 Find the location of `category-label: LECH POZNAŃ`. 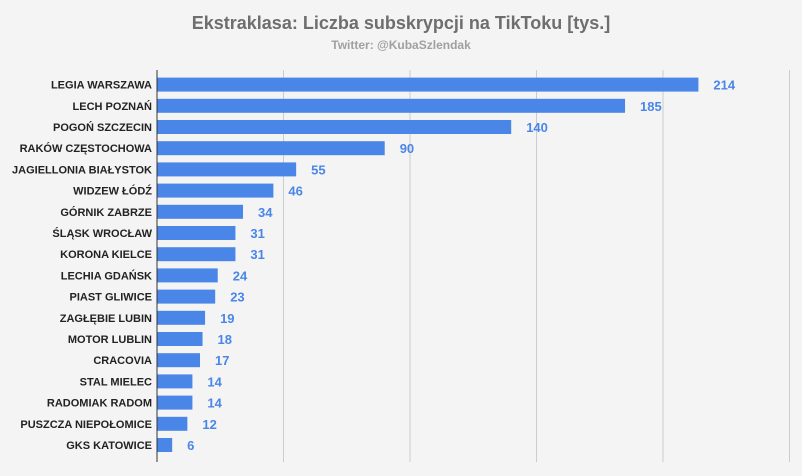

category-label: LECH POZNAŃ is located at coordinates (113, 106).